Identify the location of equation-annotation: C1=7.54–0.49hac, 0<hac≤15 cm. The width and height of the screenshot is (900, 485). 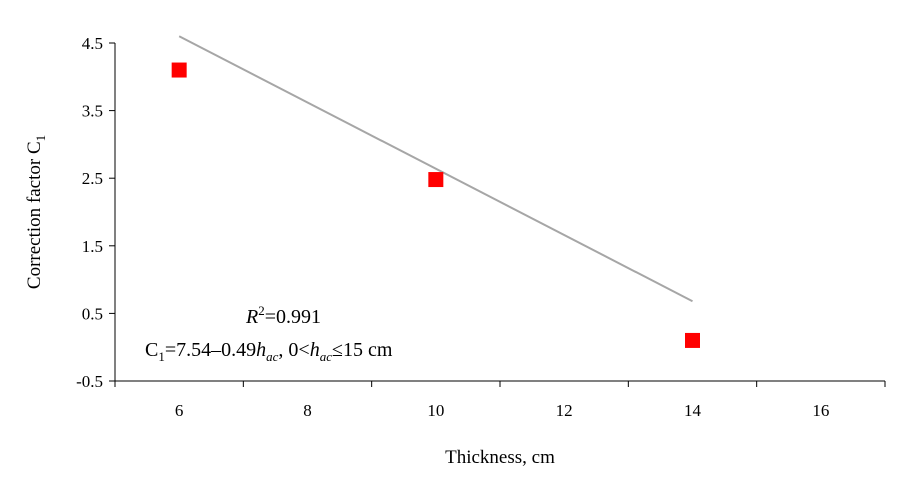
(269, 351).